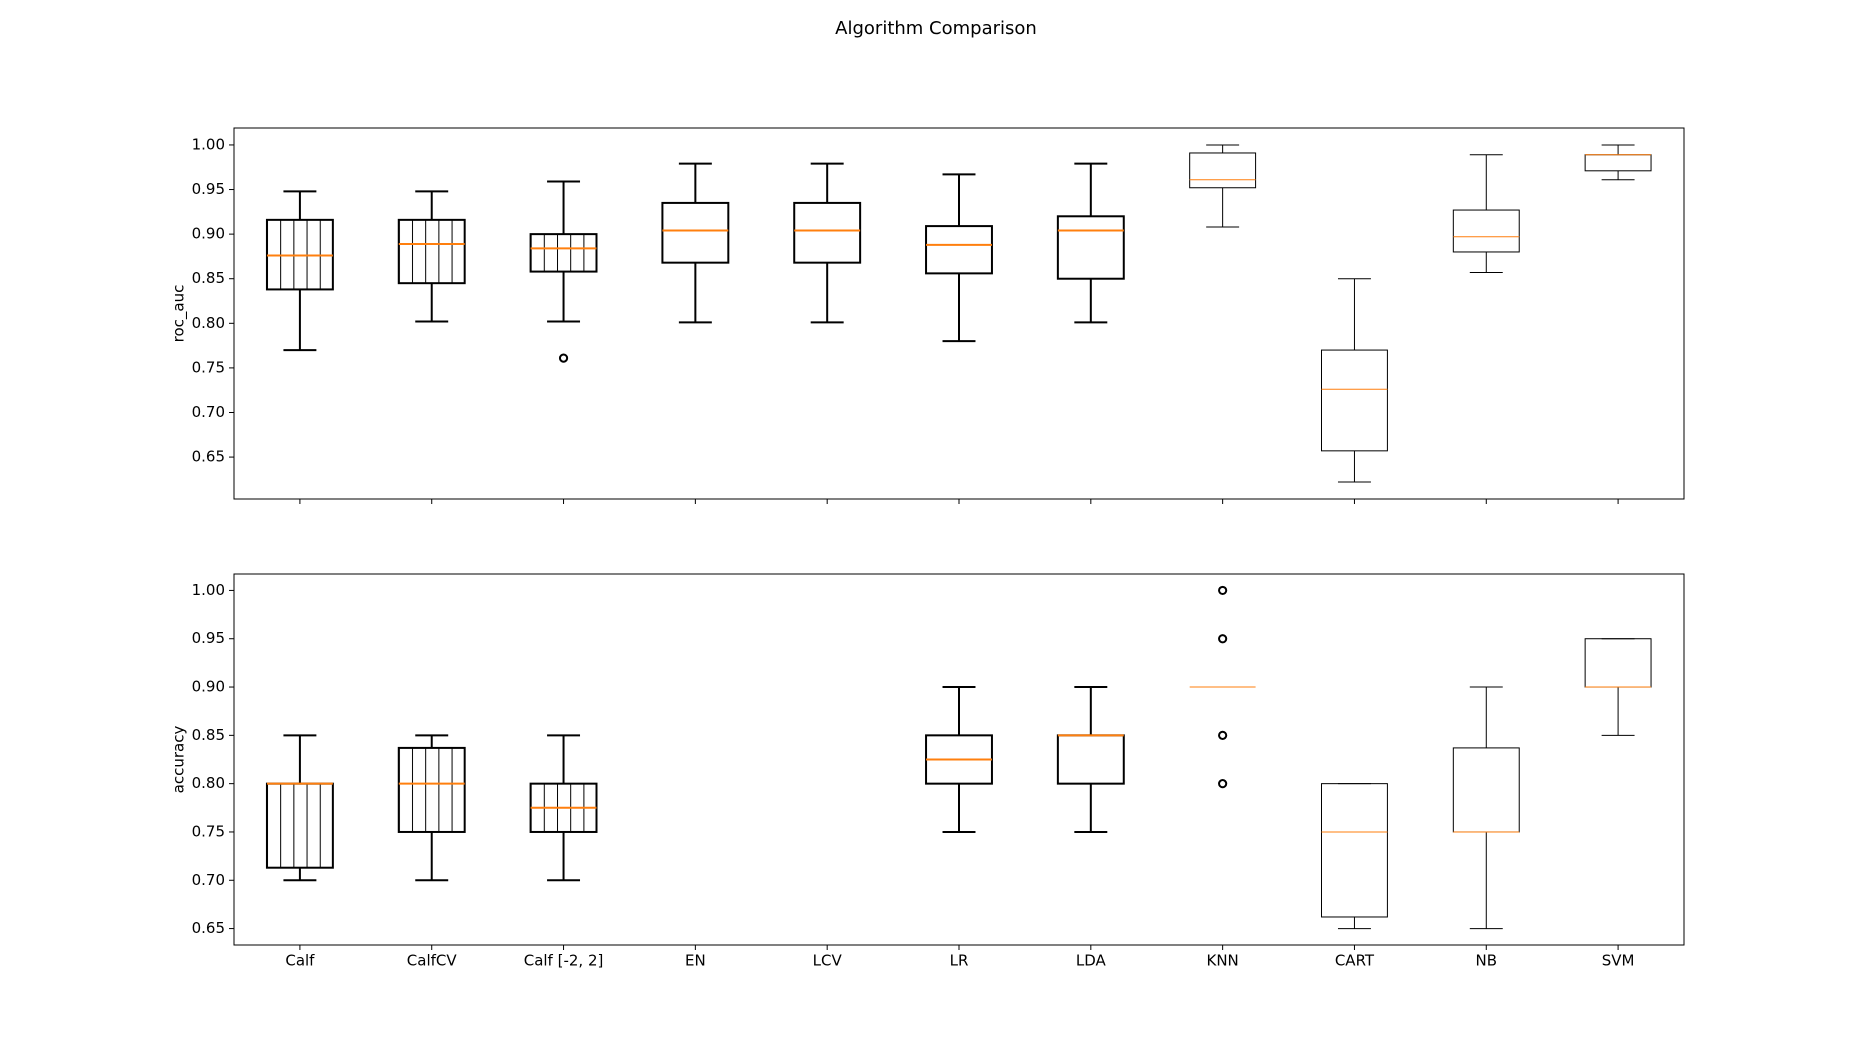 This screenshot has height=1050, width=1850. I want to click on x-tick-label: LDA, so click(1091, 961).